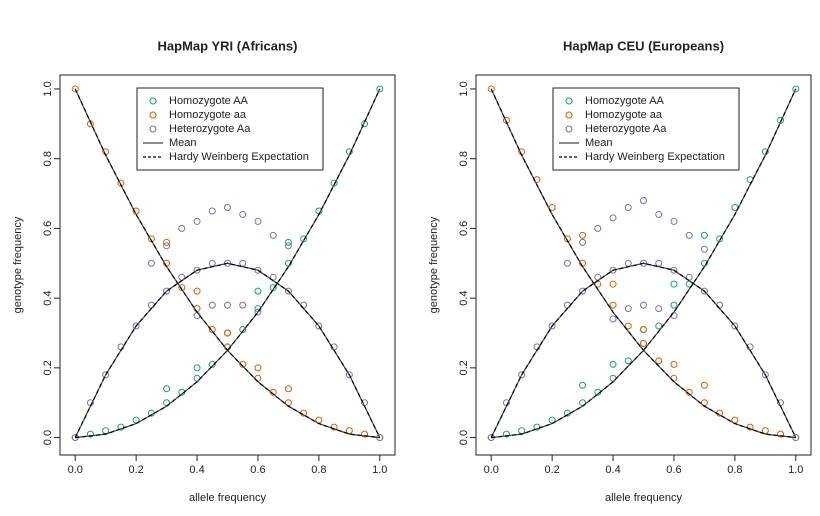 This screenshot has height=516, width=820. Describe the element at coordinates (626, 129) in the screenshot. I see `legend-label: Heterozygote Aa` at that location.